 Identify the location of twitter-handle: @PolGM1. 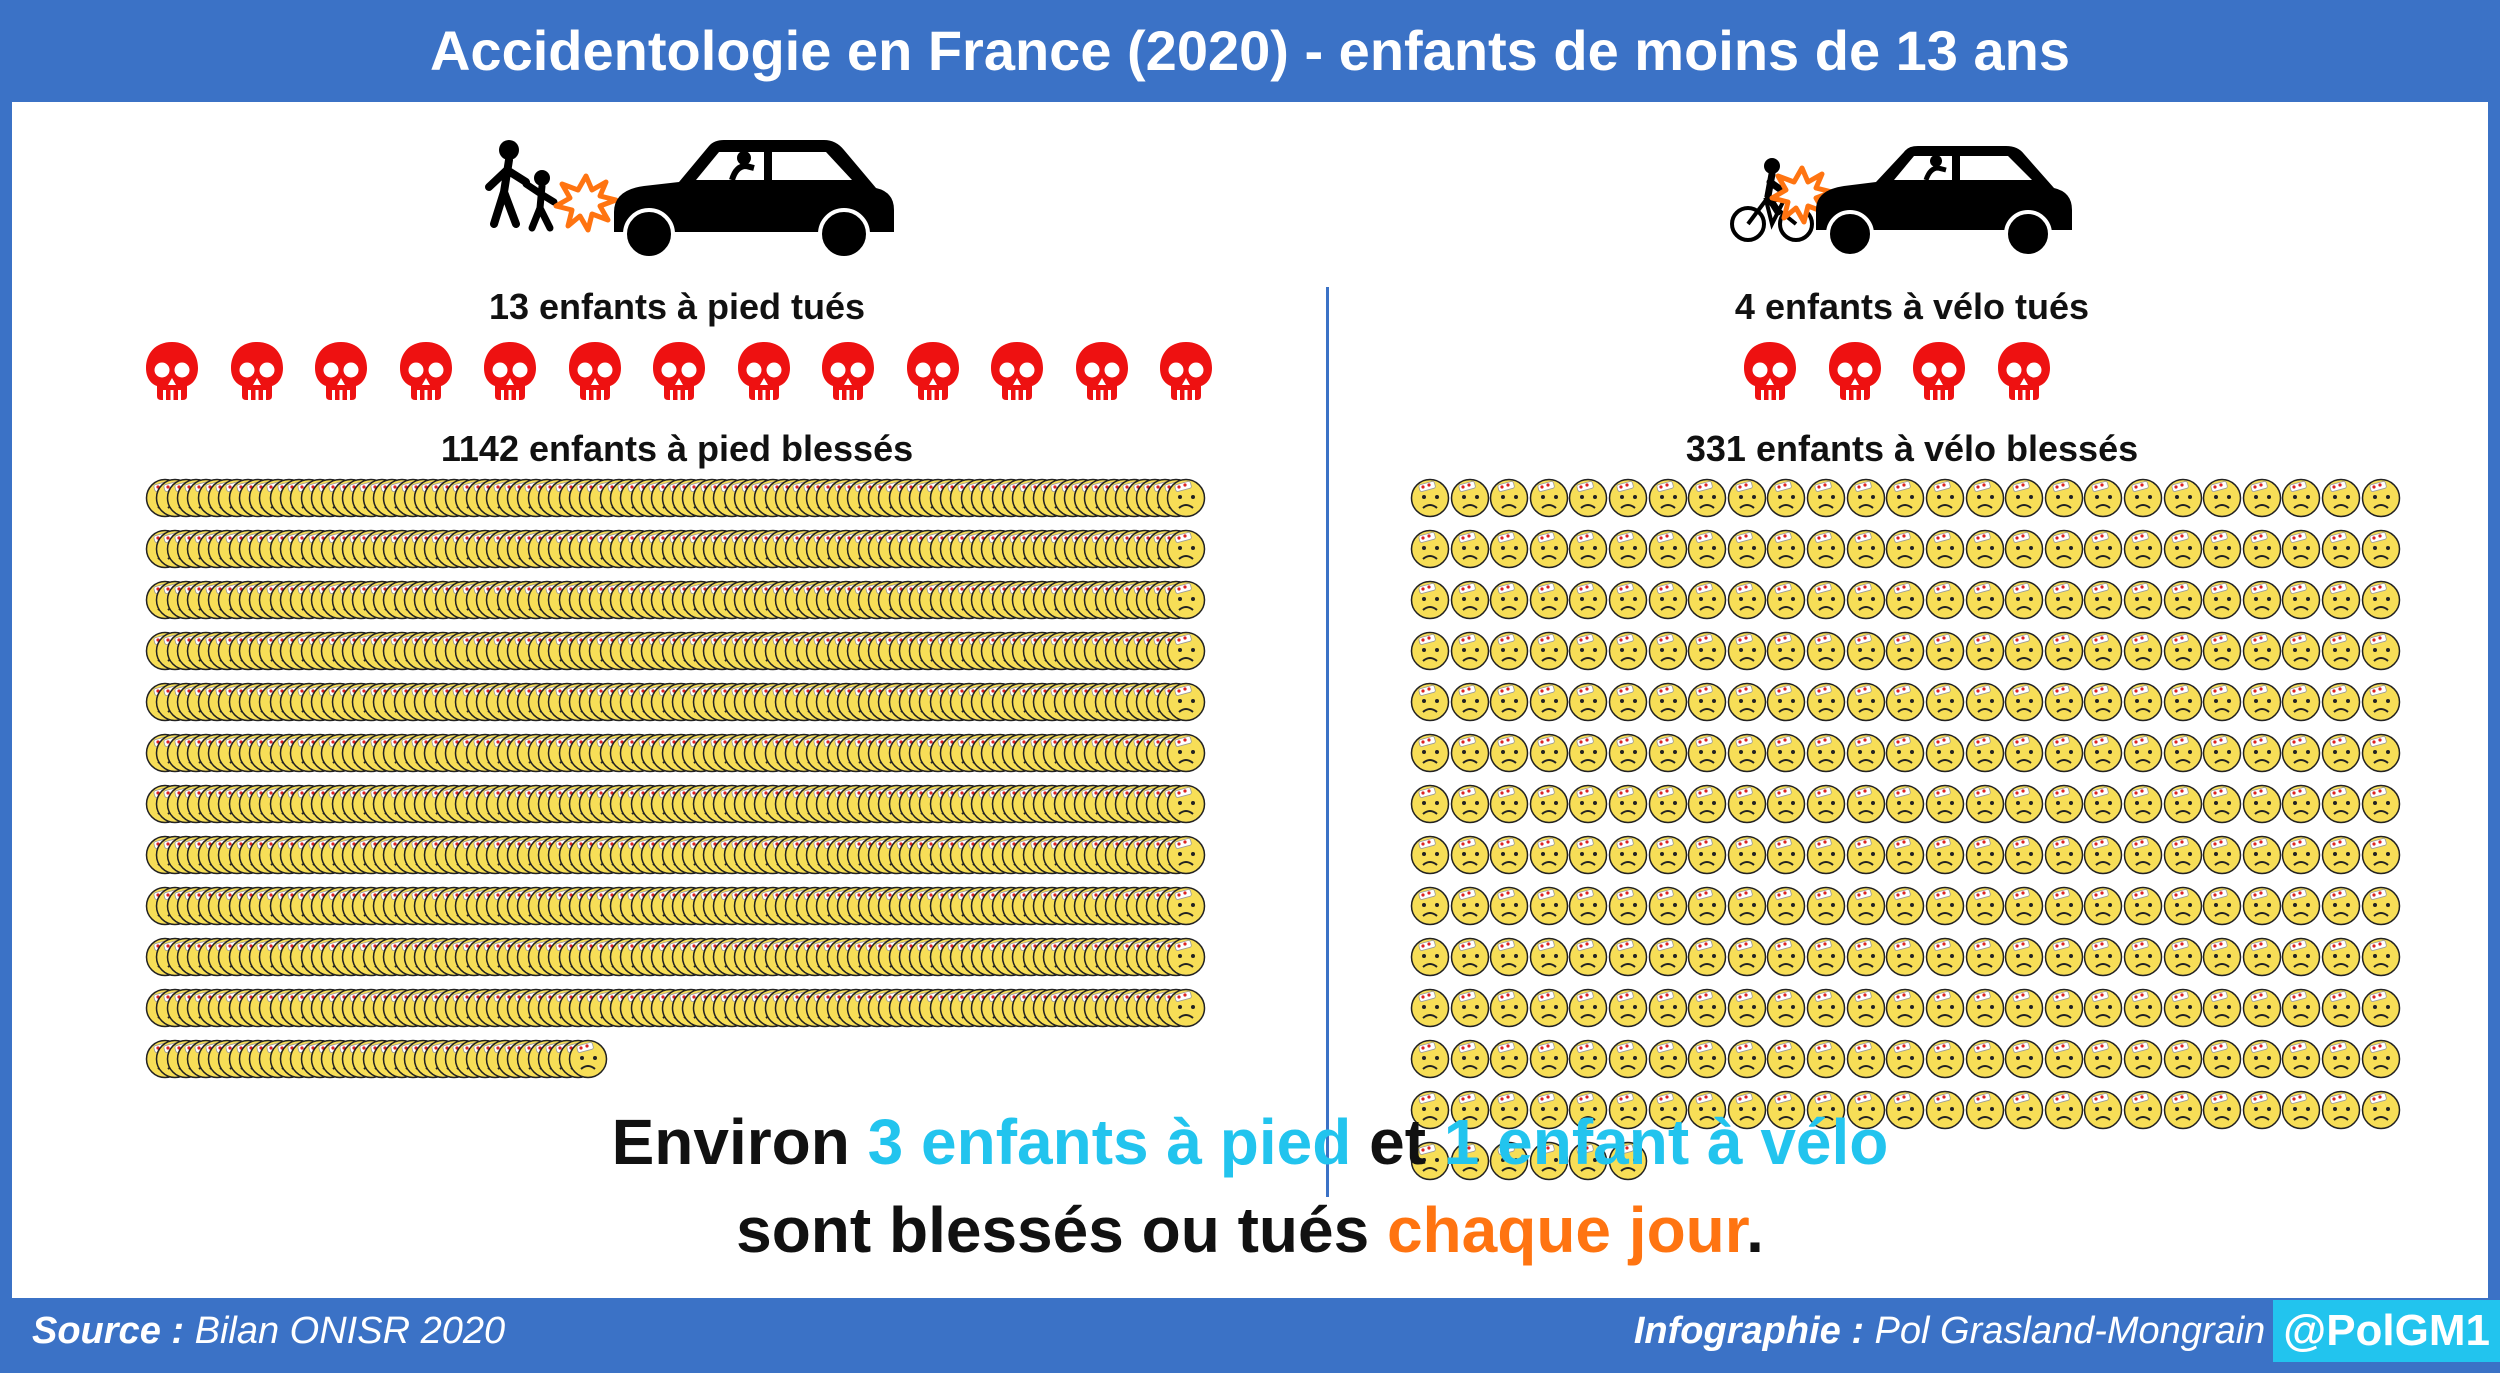
(2386, 1331).